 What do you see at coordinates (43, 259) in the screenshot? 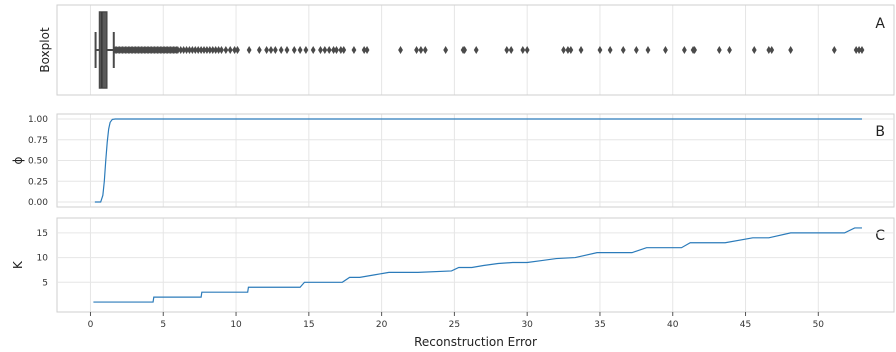
I see `y-tick-label: 10` at bounding box center [43, 259].